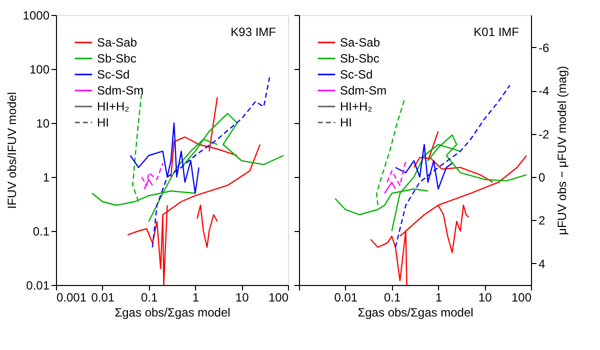 This screenshot has height=350, width=600. What do you see at coordinates (46, 177) in the screenshot?
I see `y-tick-label: 1` at bounding box center [46, 177].